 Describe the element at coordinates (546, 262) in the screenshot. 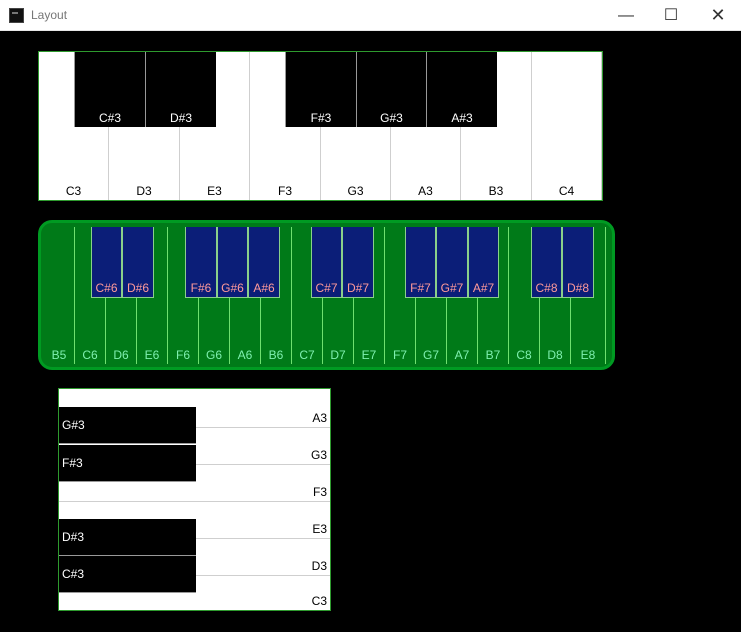

I see `black-key: C#8` at that location.